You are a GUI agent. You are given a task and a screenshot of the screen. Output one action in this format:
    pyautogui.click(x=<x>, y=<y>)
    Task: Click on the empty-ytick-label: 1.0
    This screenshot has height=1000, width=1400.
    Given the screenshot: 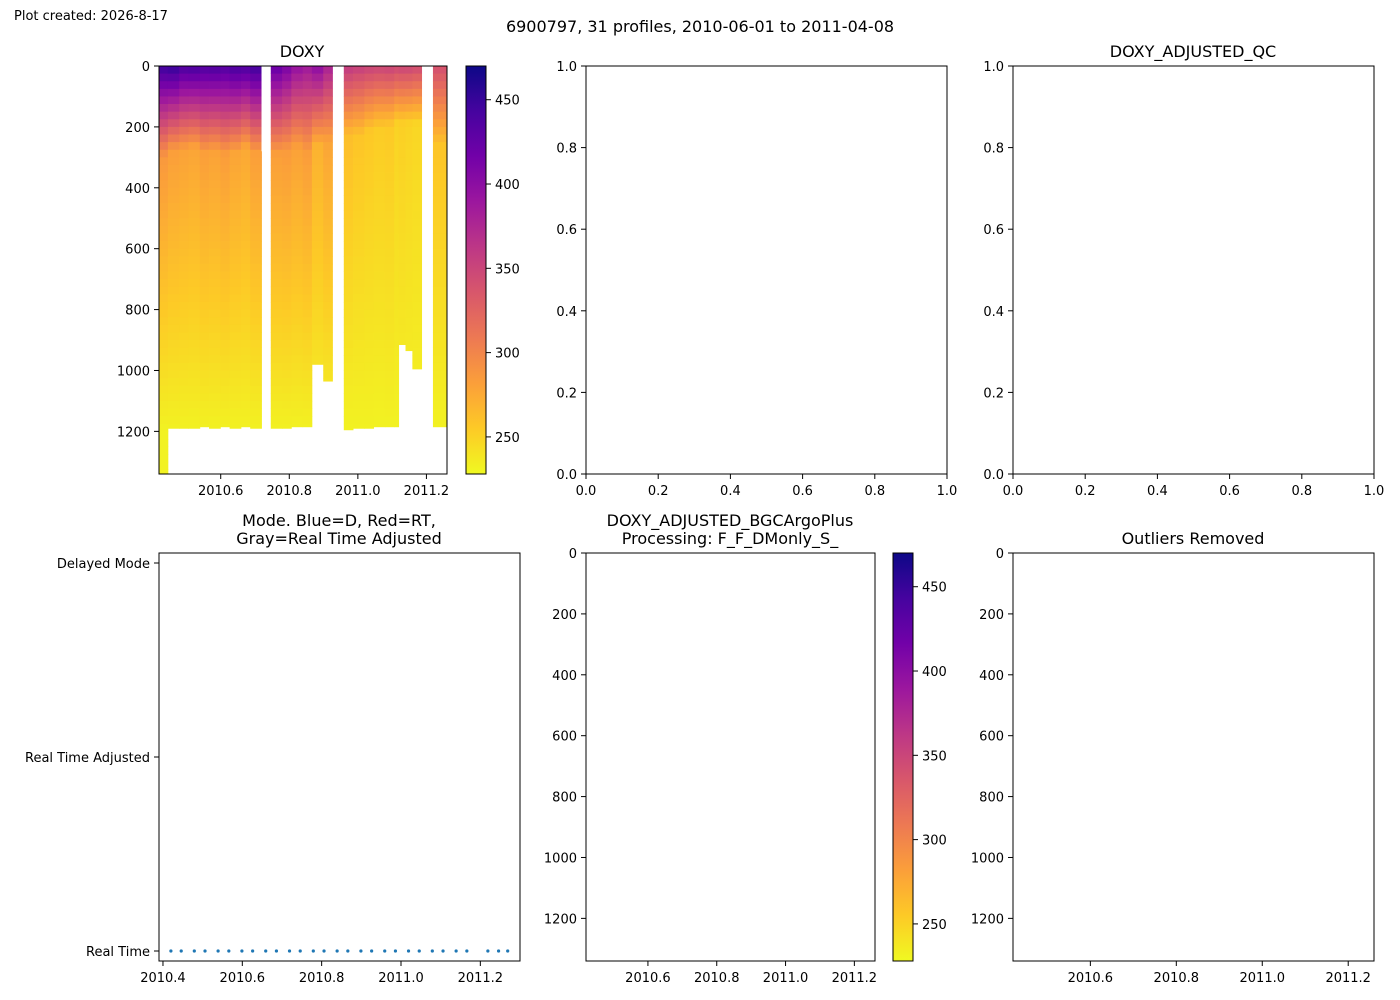 What is the action you would take?
    pyautogui.click(x=566, y=67)
    